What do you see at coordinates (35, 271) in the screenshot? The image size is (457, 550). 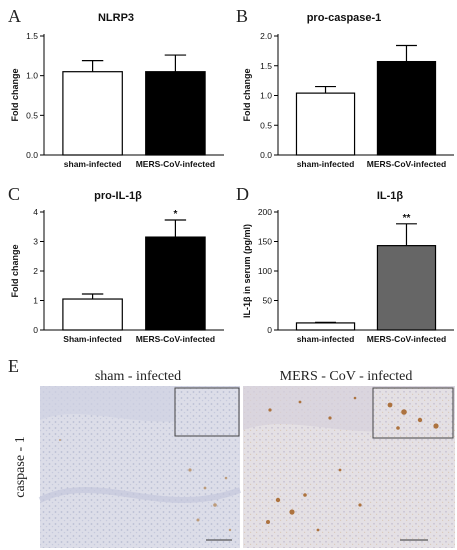 I see `y-tick-label: 2` at bounding box center [35, 271].